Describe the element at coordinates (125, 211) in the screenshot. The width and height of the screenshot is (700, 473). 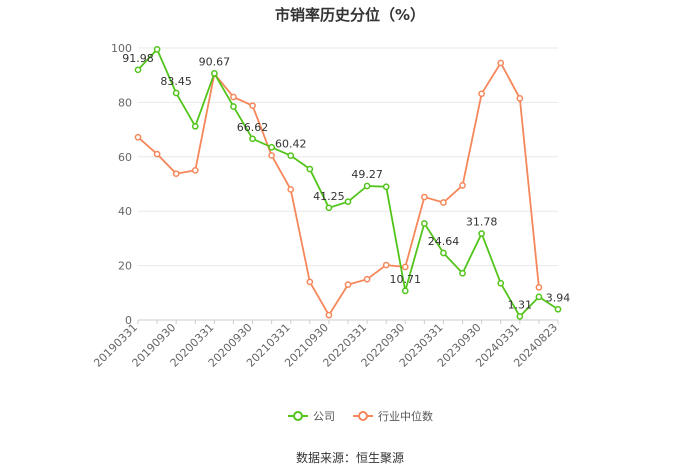
I see `y-tick-label: 40` at that location.